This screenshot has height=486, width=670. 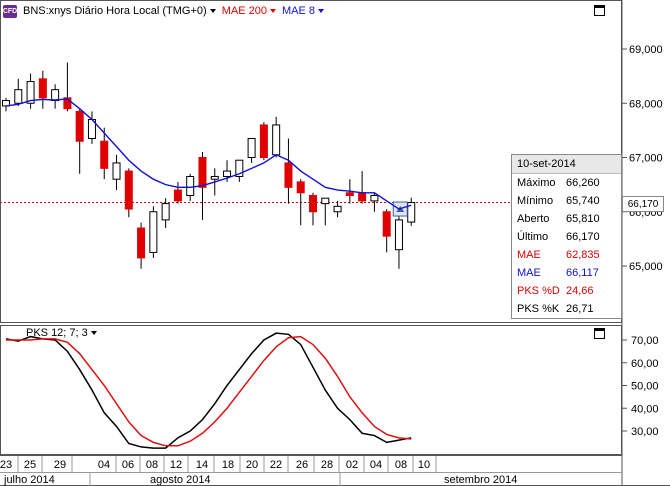 What do you see at coordinates (176, 465) in the screenshot?
I see `day-label: 12` at bounding box center [176, 465].